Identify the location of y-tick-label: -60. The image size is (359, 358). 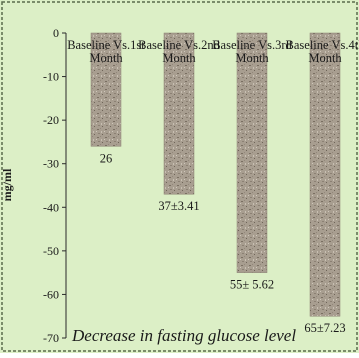
(51, 294).